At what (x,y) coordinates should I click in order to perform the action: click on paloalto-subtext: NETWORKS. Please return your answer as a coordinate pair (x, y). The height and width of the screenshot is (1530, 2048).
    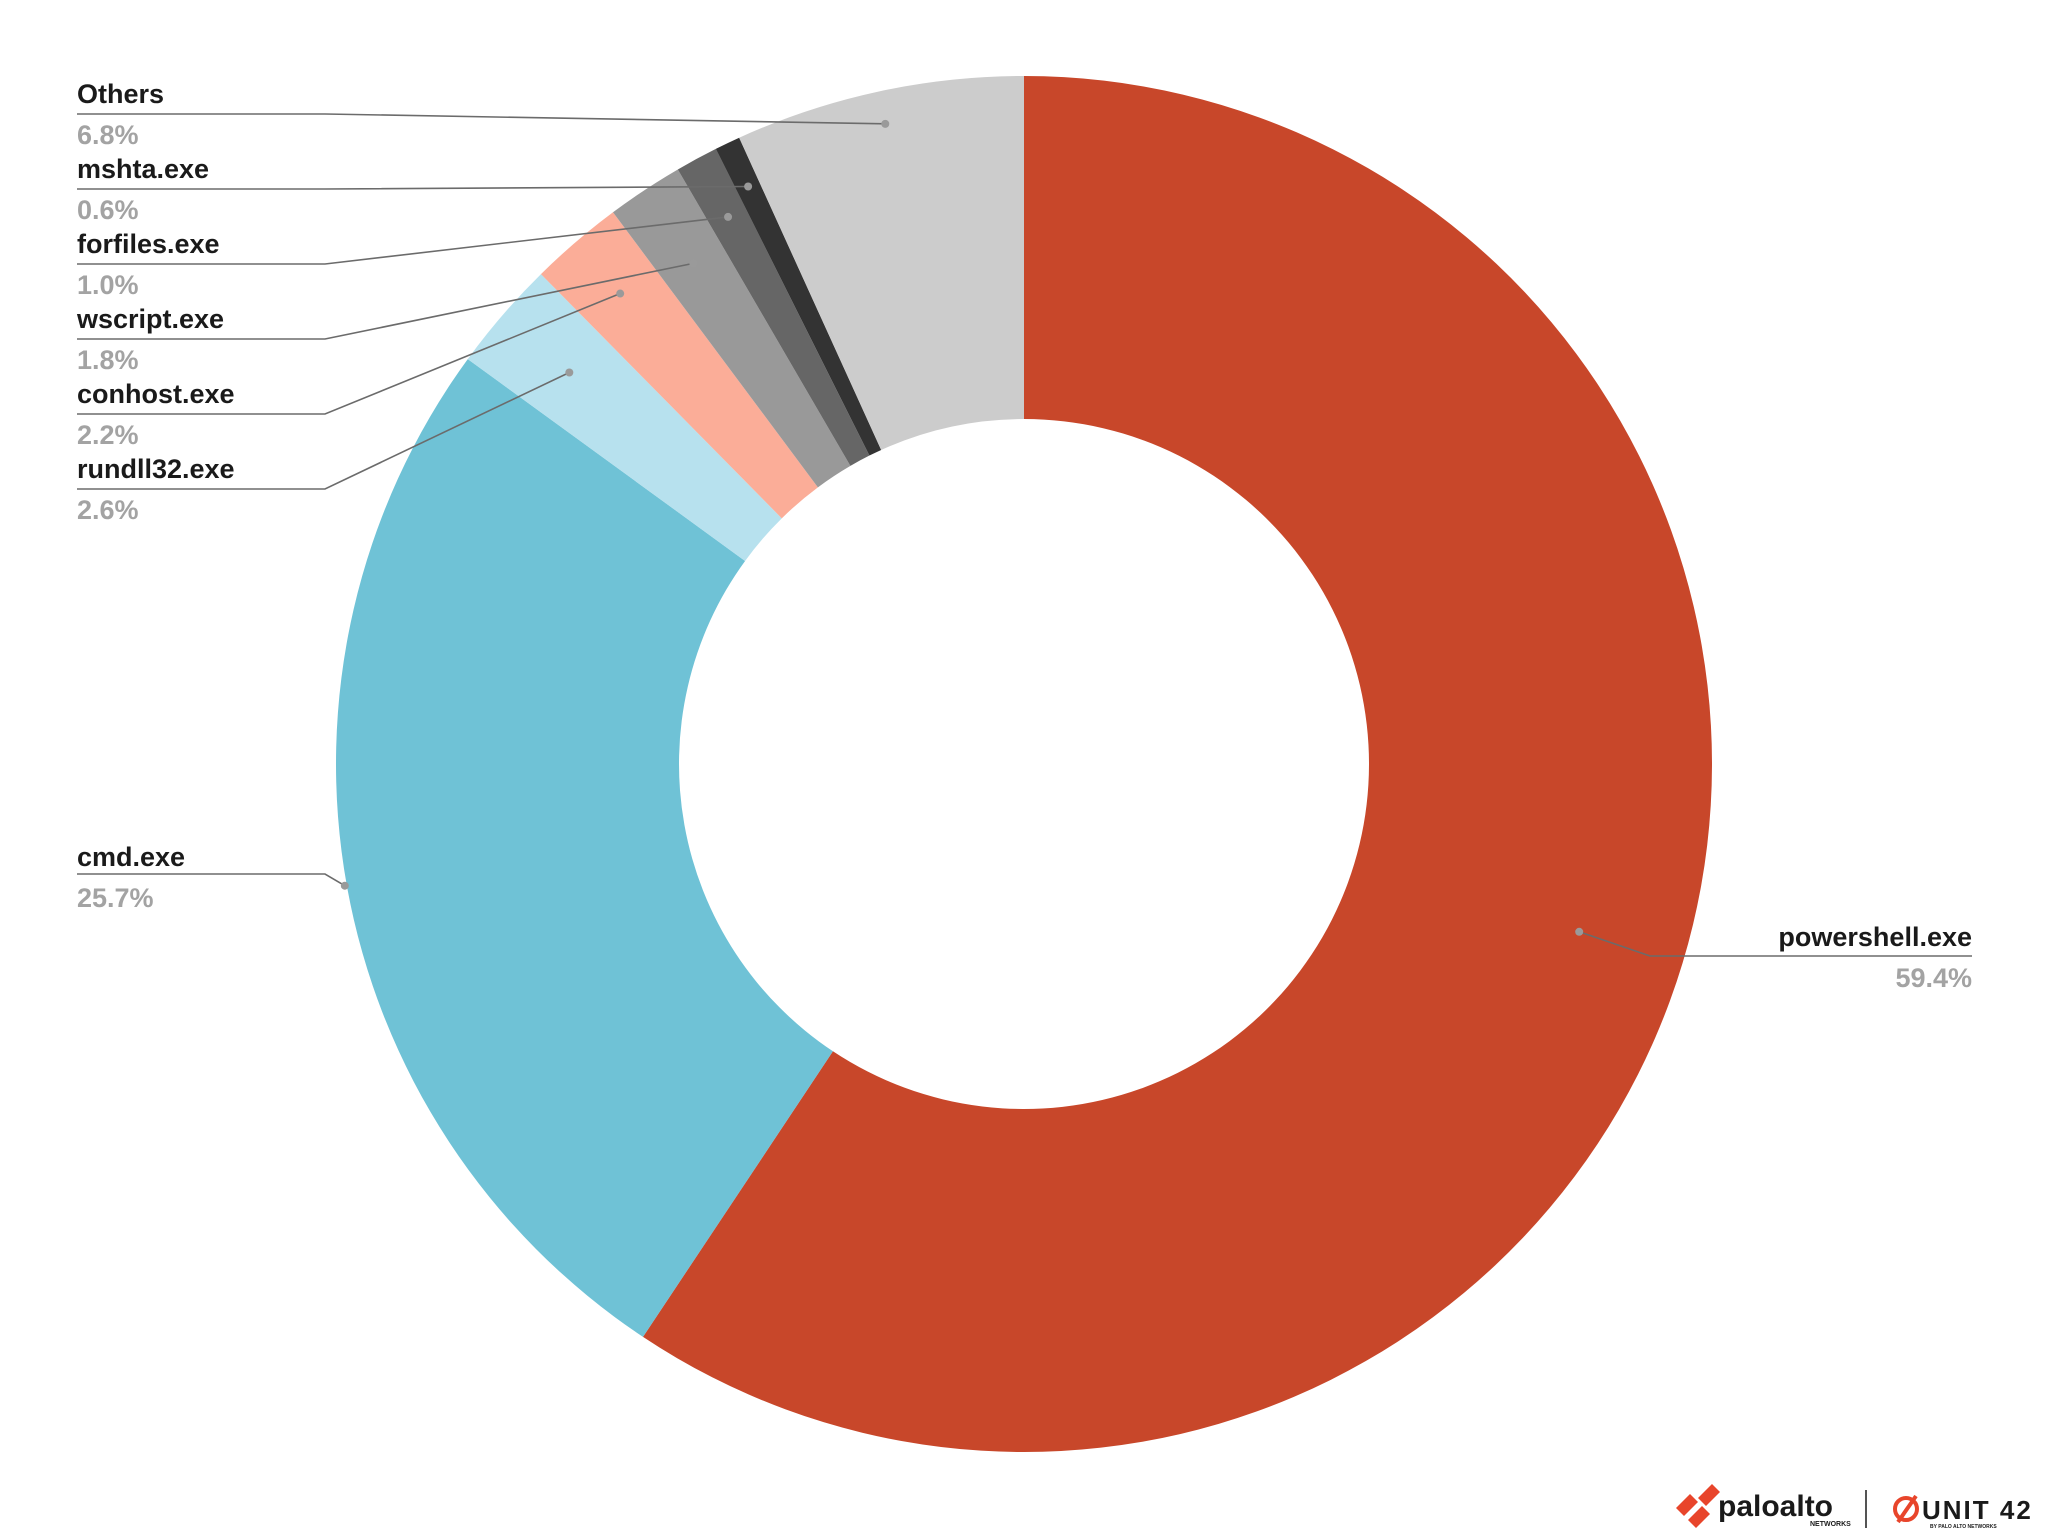
    Looking at the image, I should click on (1830, 1524).